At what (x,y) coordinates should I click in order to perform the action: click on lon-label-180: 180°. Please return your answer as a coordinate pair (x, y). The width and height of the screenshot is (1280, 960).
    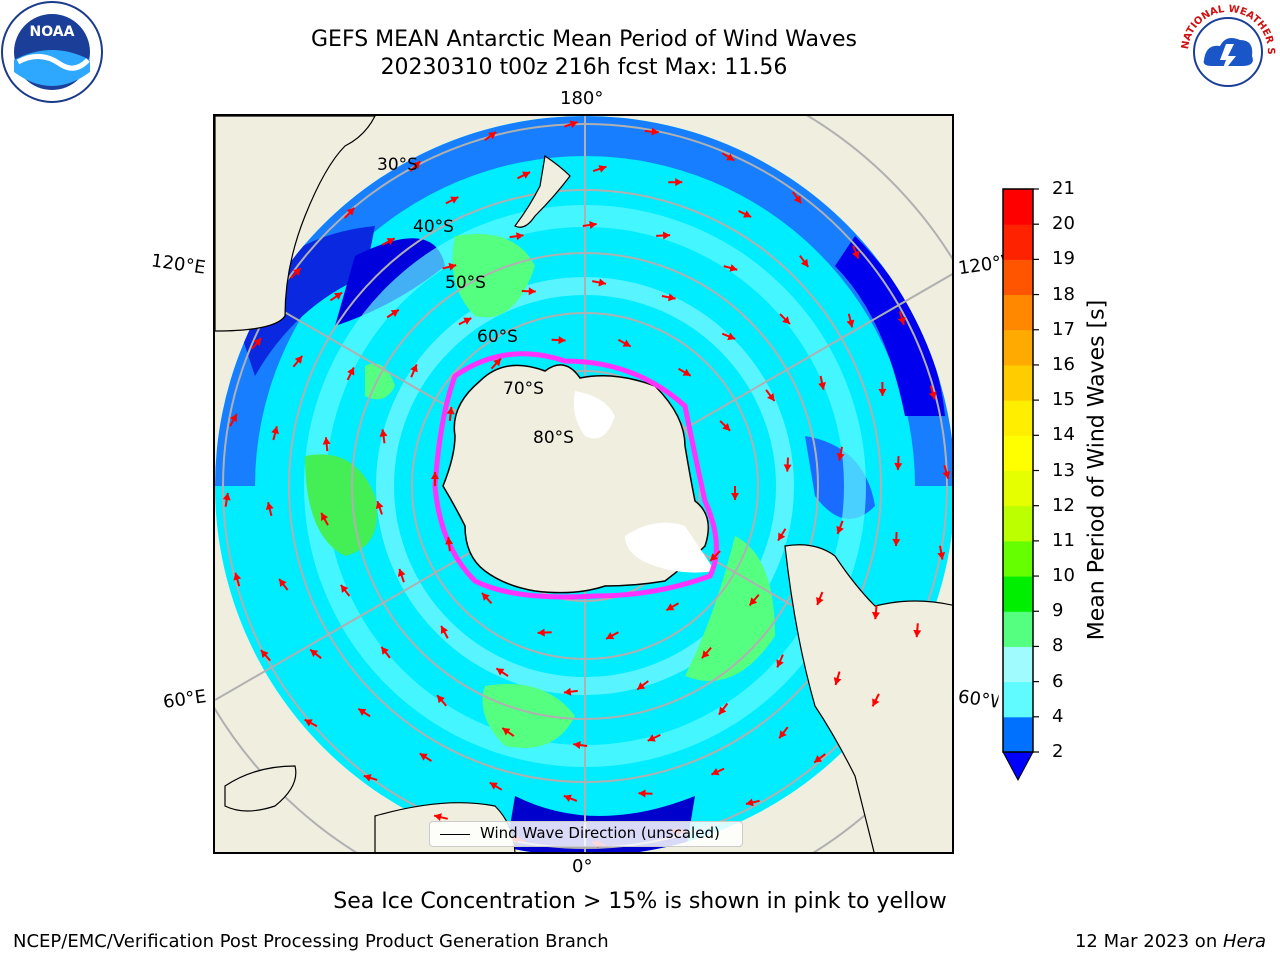
    Looking at the image, I should click on (582, 98).